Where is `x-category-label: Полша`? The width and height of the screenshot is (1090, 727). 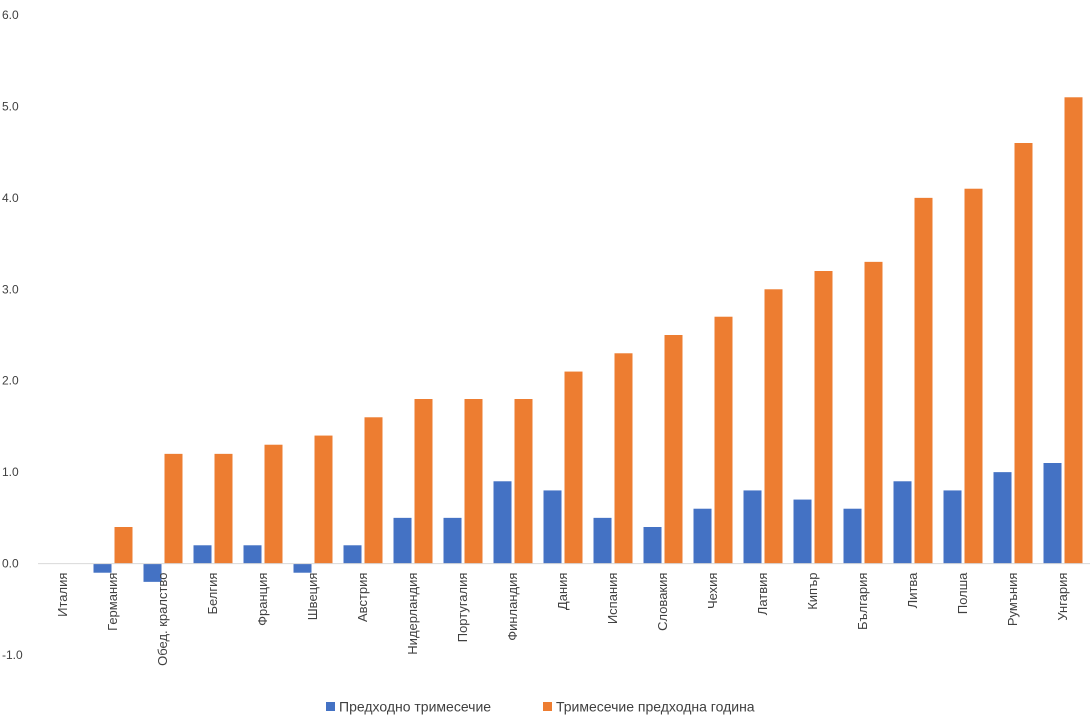
x-category-label: Полша is located at coordinates (962, 593).